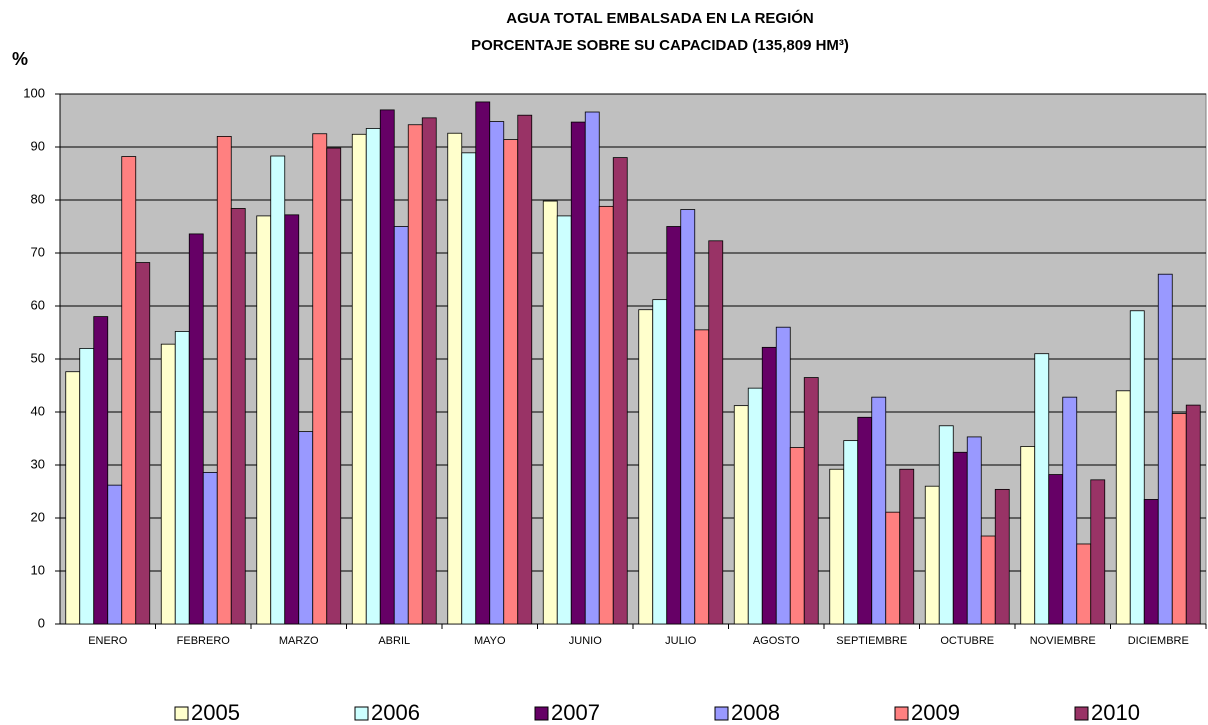 The height and width of the screenshot is (725, 1208). I want to click on x-tick-label: AGOSTO, so click(776, 641).